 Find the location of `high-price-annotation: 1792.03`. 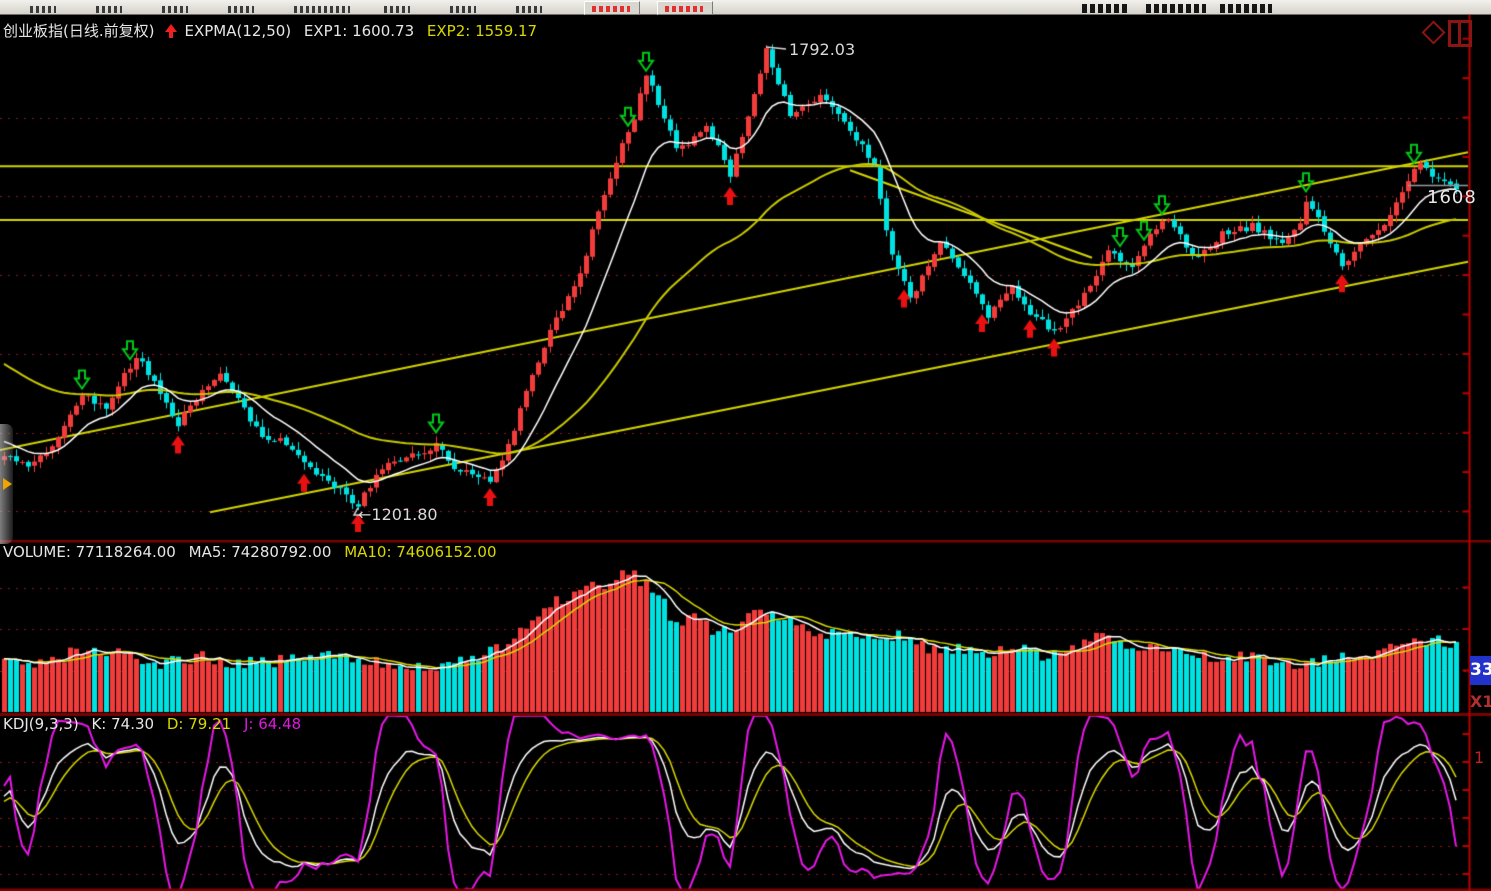

high-price-annotation: 1792.03 is located at coordinates (822, 49).